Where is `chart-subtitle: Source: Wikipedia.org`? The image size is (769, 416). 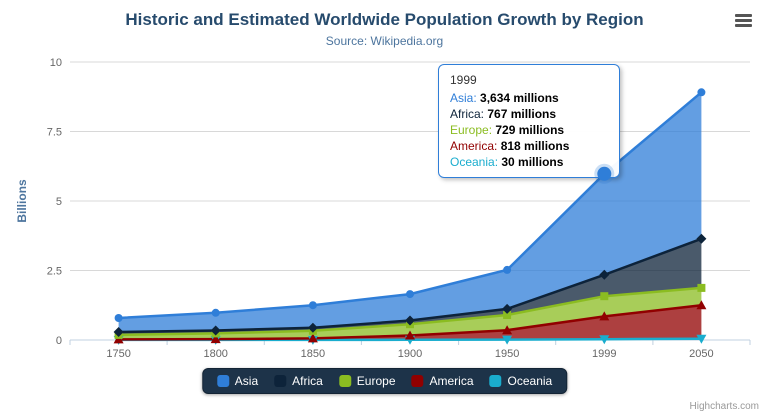 chart-subtitle: Source: Wikipedia.org is located at coordinates (384, 41).